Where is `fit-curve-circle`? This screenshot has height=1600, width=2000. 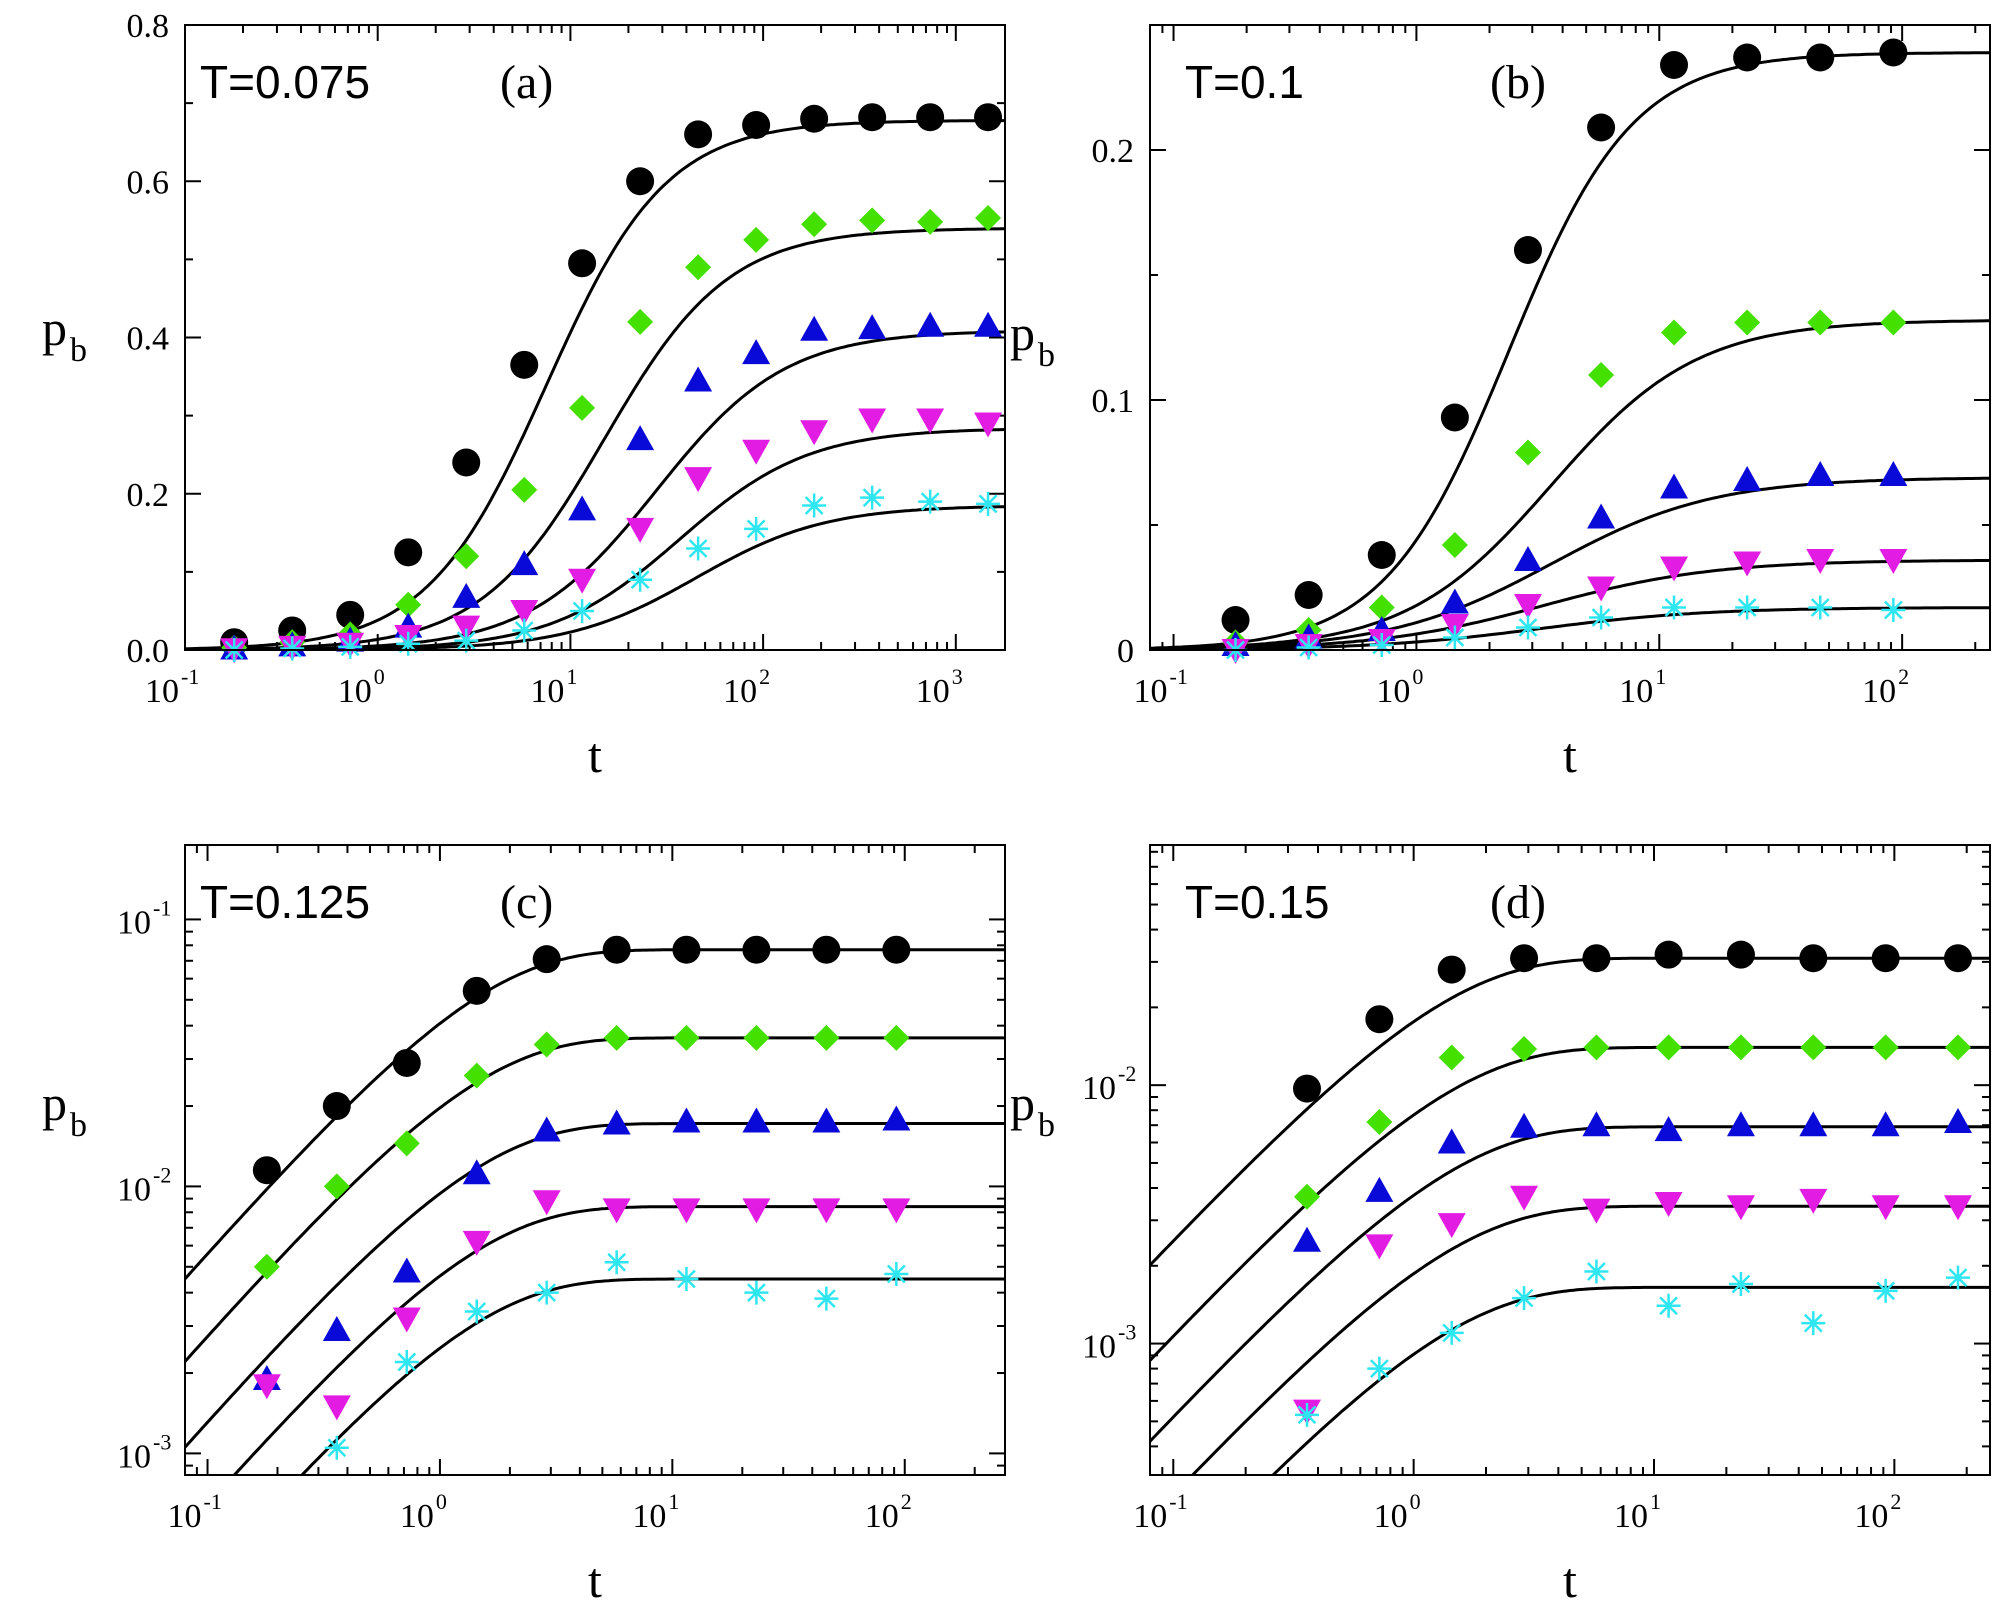 fit-curve-circle is located at coordinates (1570, 1111).